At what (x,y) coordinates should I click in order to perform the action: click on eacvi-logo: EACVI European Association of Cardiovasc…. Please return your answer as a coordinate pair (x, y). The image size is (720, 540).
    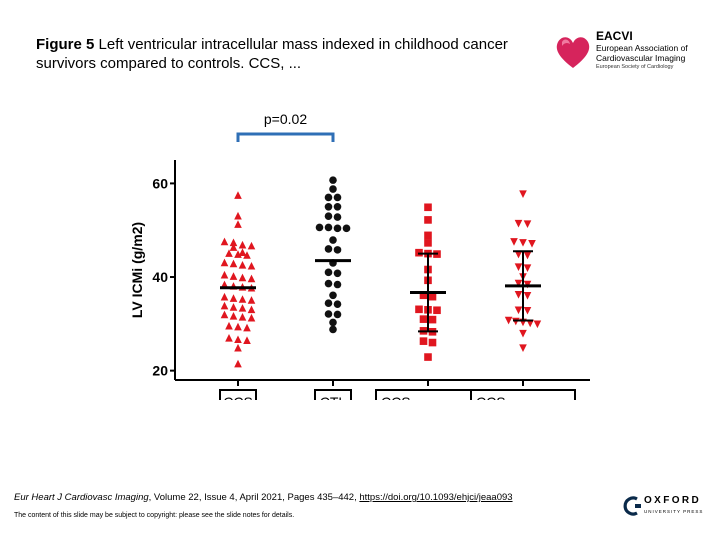
    Looking at the image, I should click on (622, 52).